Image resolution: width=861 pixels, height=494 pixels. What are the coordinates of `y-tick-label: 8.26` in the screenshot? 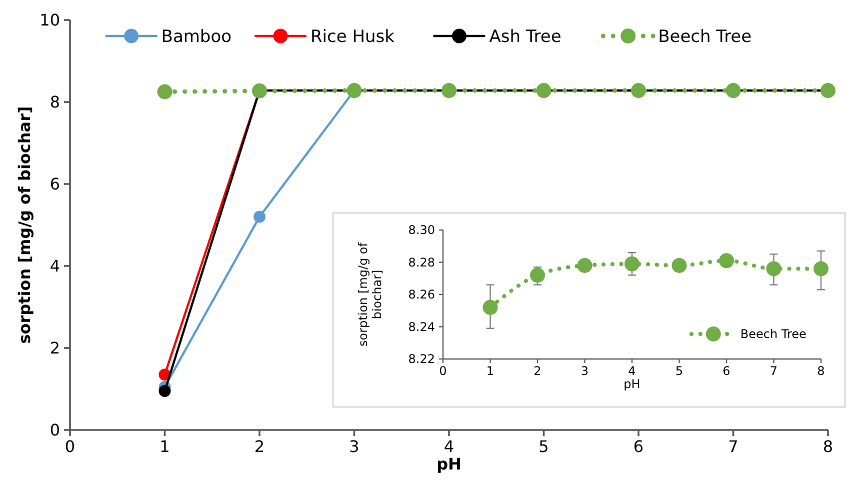 It's located at (421, 295).